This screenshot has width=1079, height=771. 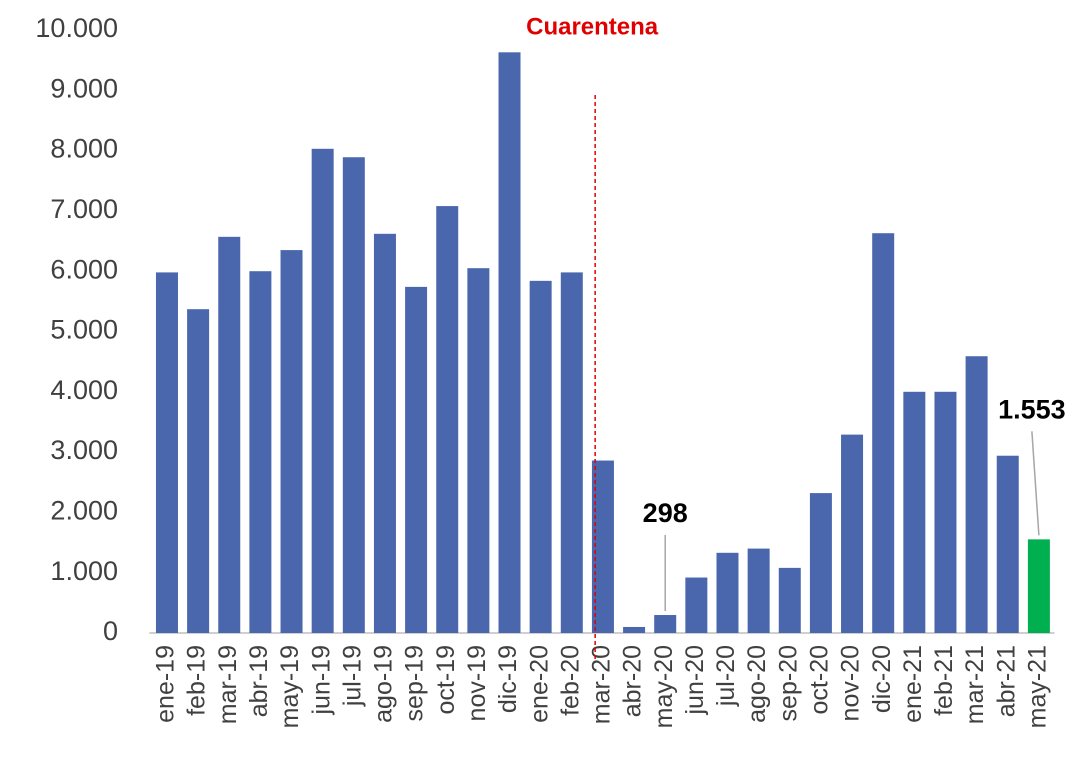 I want to click on x-tick-label: feb-19, so click(x=197, y=680).